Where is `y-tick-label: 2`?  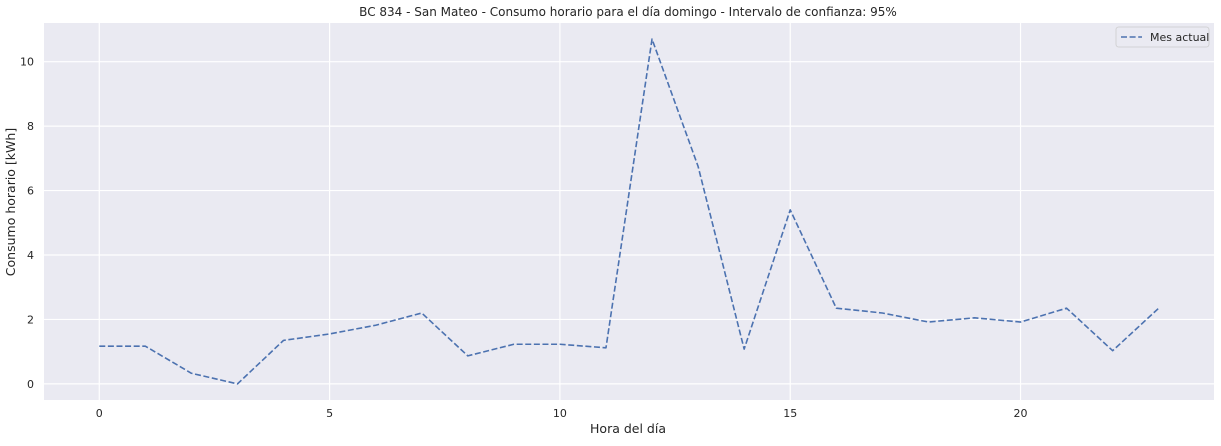
y-tick-label: 2 is located at coordinates (30, 319).